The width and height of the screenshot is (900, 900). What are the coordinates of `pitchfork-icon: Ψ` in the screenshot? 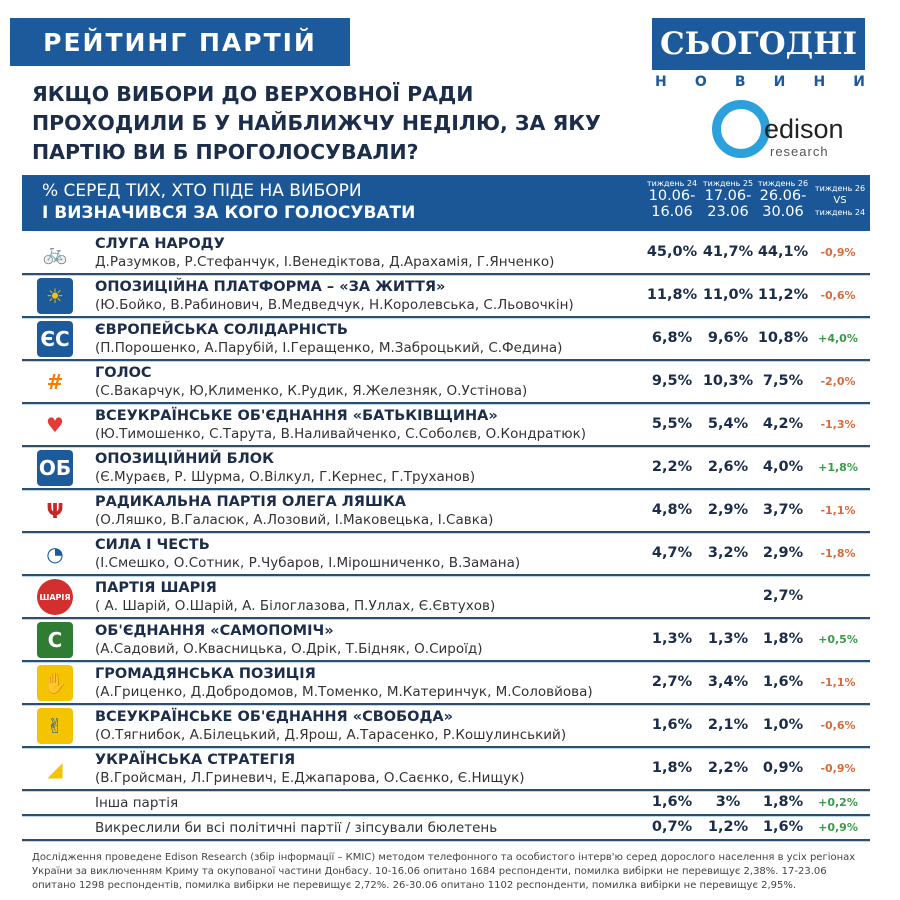 It's located at (55, 511).